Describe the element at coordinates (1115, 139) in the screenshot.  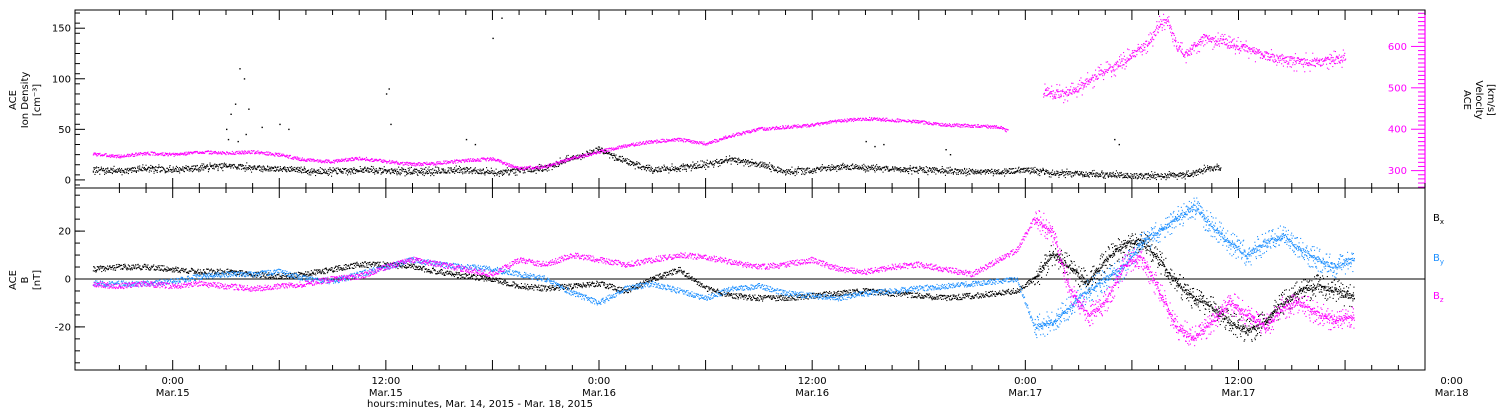
I see `density-spike-point` at that location.